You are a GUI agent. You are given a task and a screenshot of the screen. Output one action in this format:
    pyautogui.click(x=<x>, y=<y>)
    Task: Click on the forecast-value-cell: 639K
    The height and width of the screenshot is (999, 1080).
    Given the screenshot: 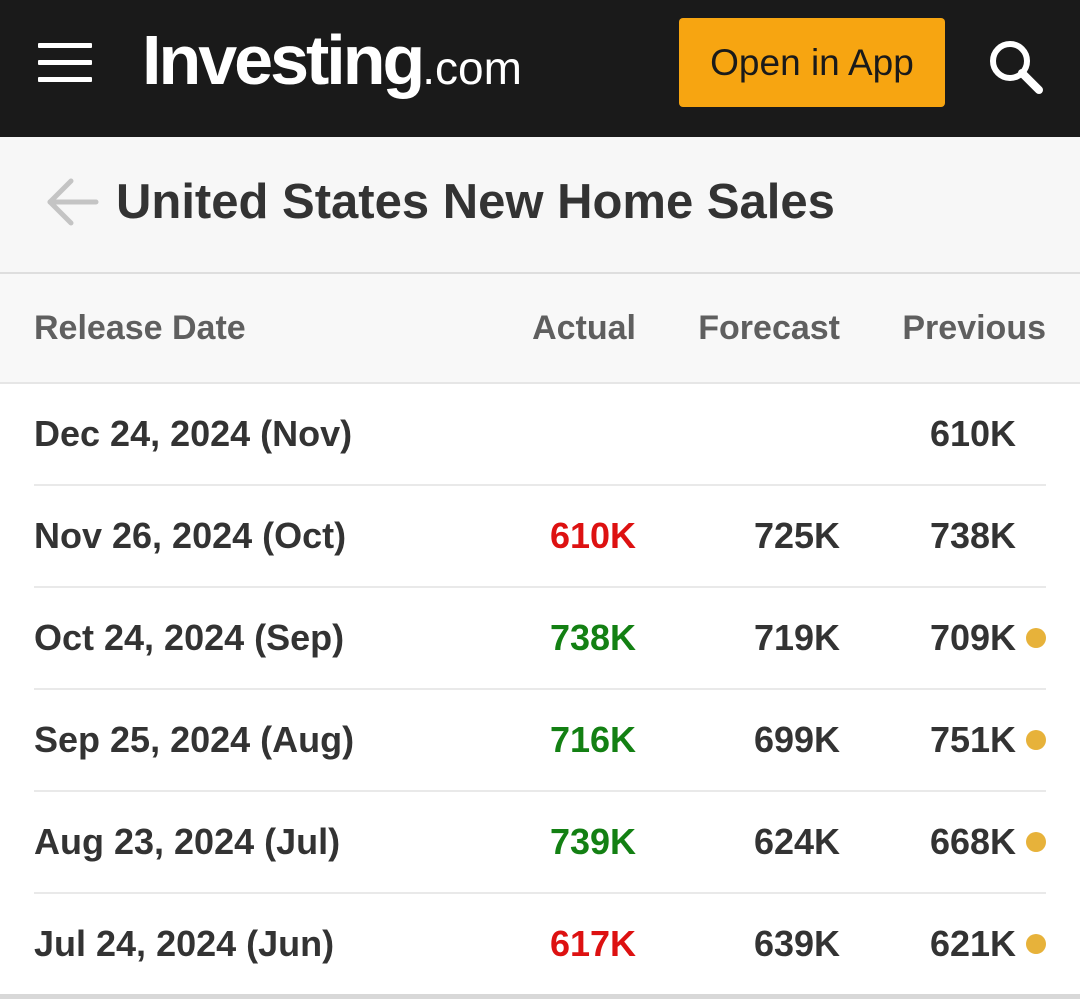 What is the action you would take?
    pyautogui.click(x=796, y=943)
    